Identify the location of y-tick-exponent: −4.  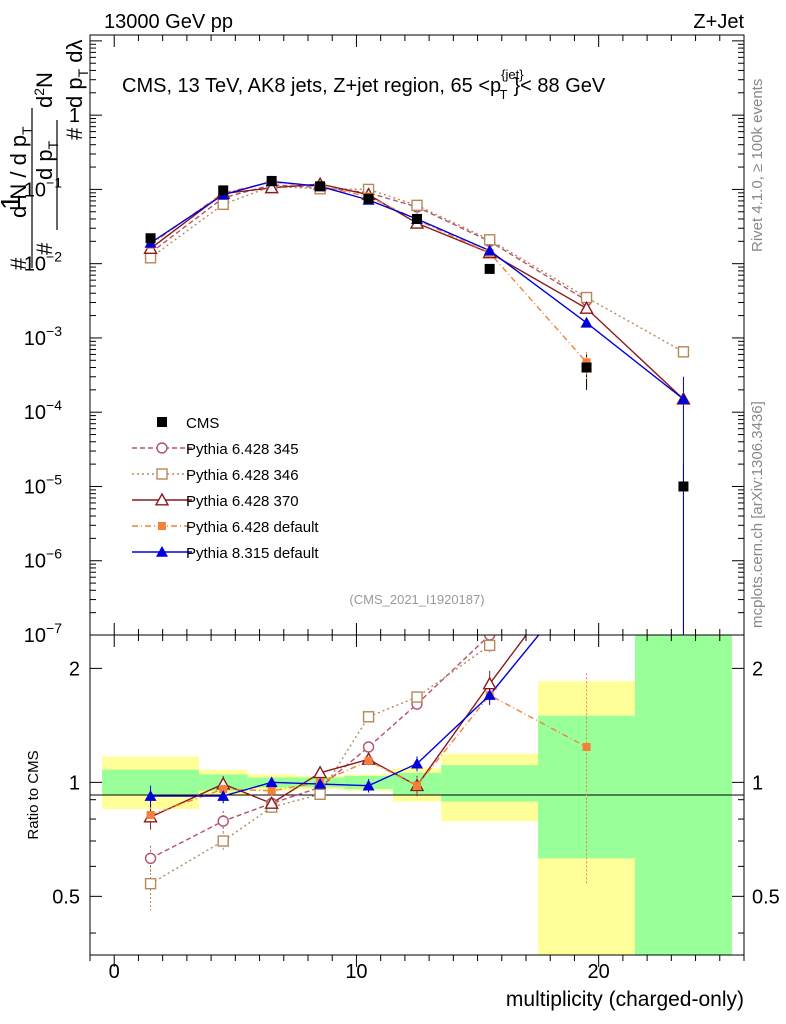
(54, 405).